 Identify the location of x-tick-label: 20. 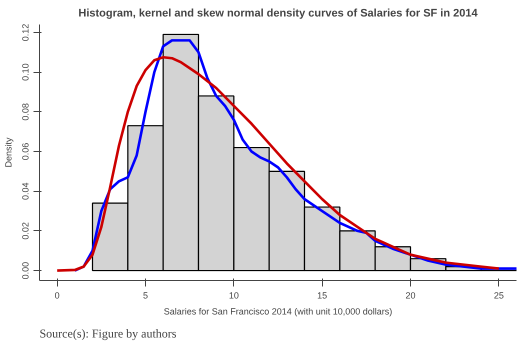
(410, 295).